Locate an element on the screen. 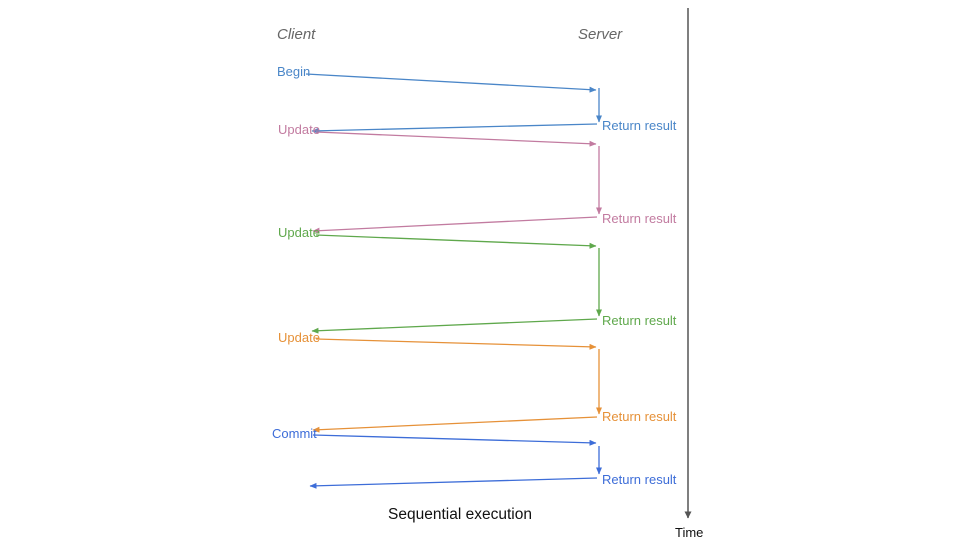 This screenshot has width=960, height=540. operation-label: Commit is located at coordinates (294, 433).